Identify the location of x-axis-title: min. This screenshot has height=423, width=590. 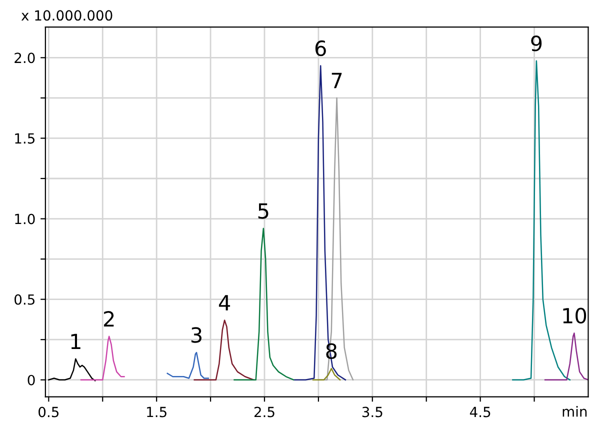
(574, 411).